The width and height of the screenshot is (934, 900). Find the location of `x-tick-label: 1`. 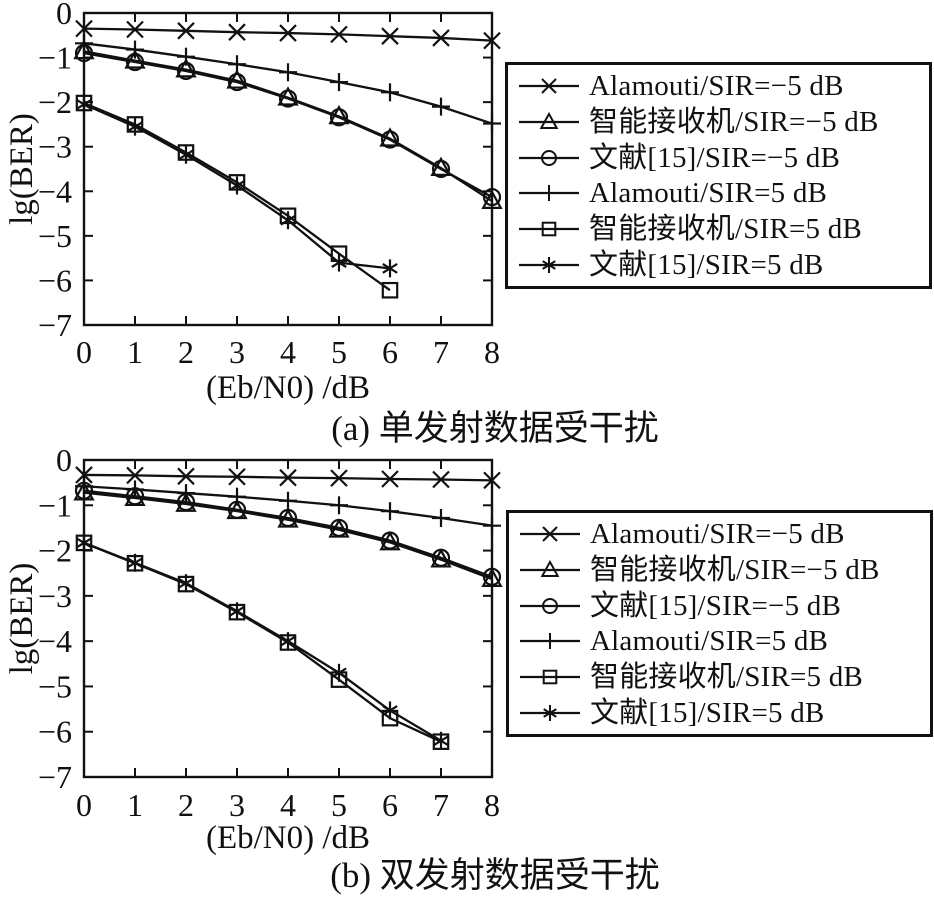

x-tick-label: 1 is located at coordinates (135, 805).